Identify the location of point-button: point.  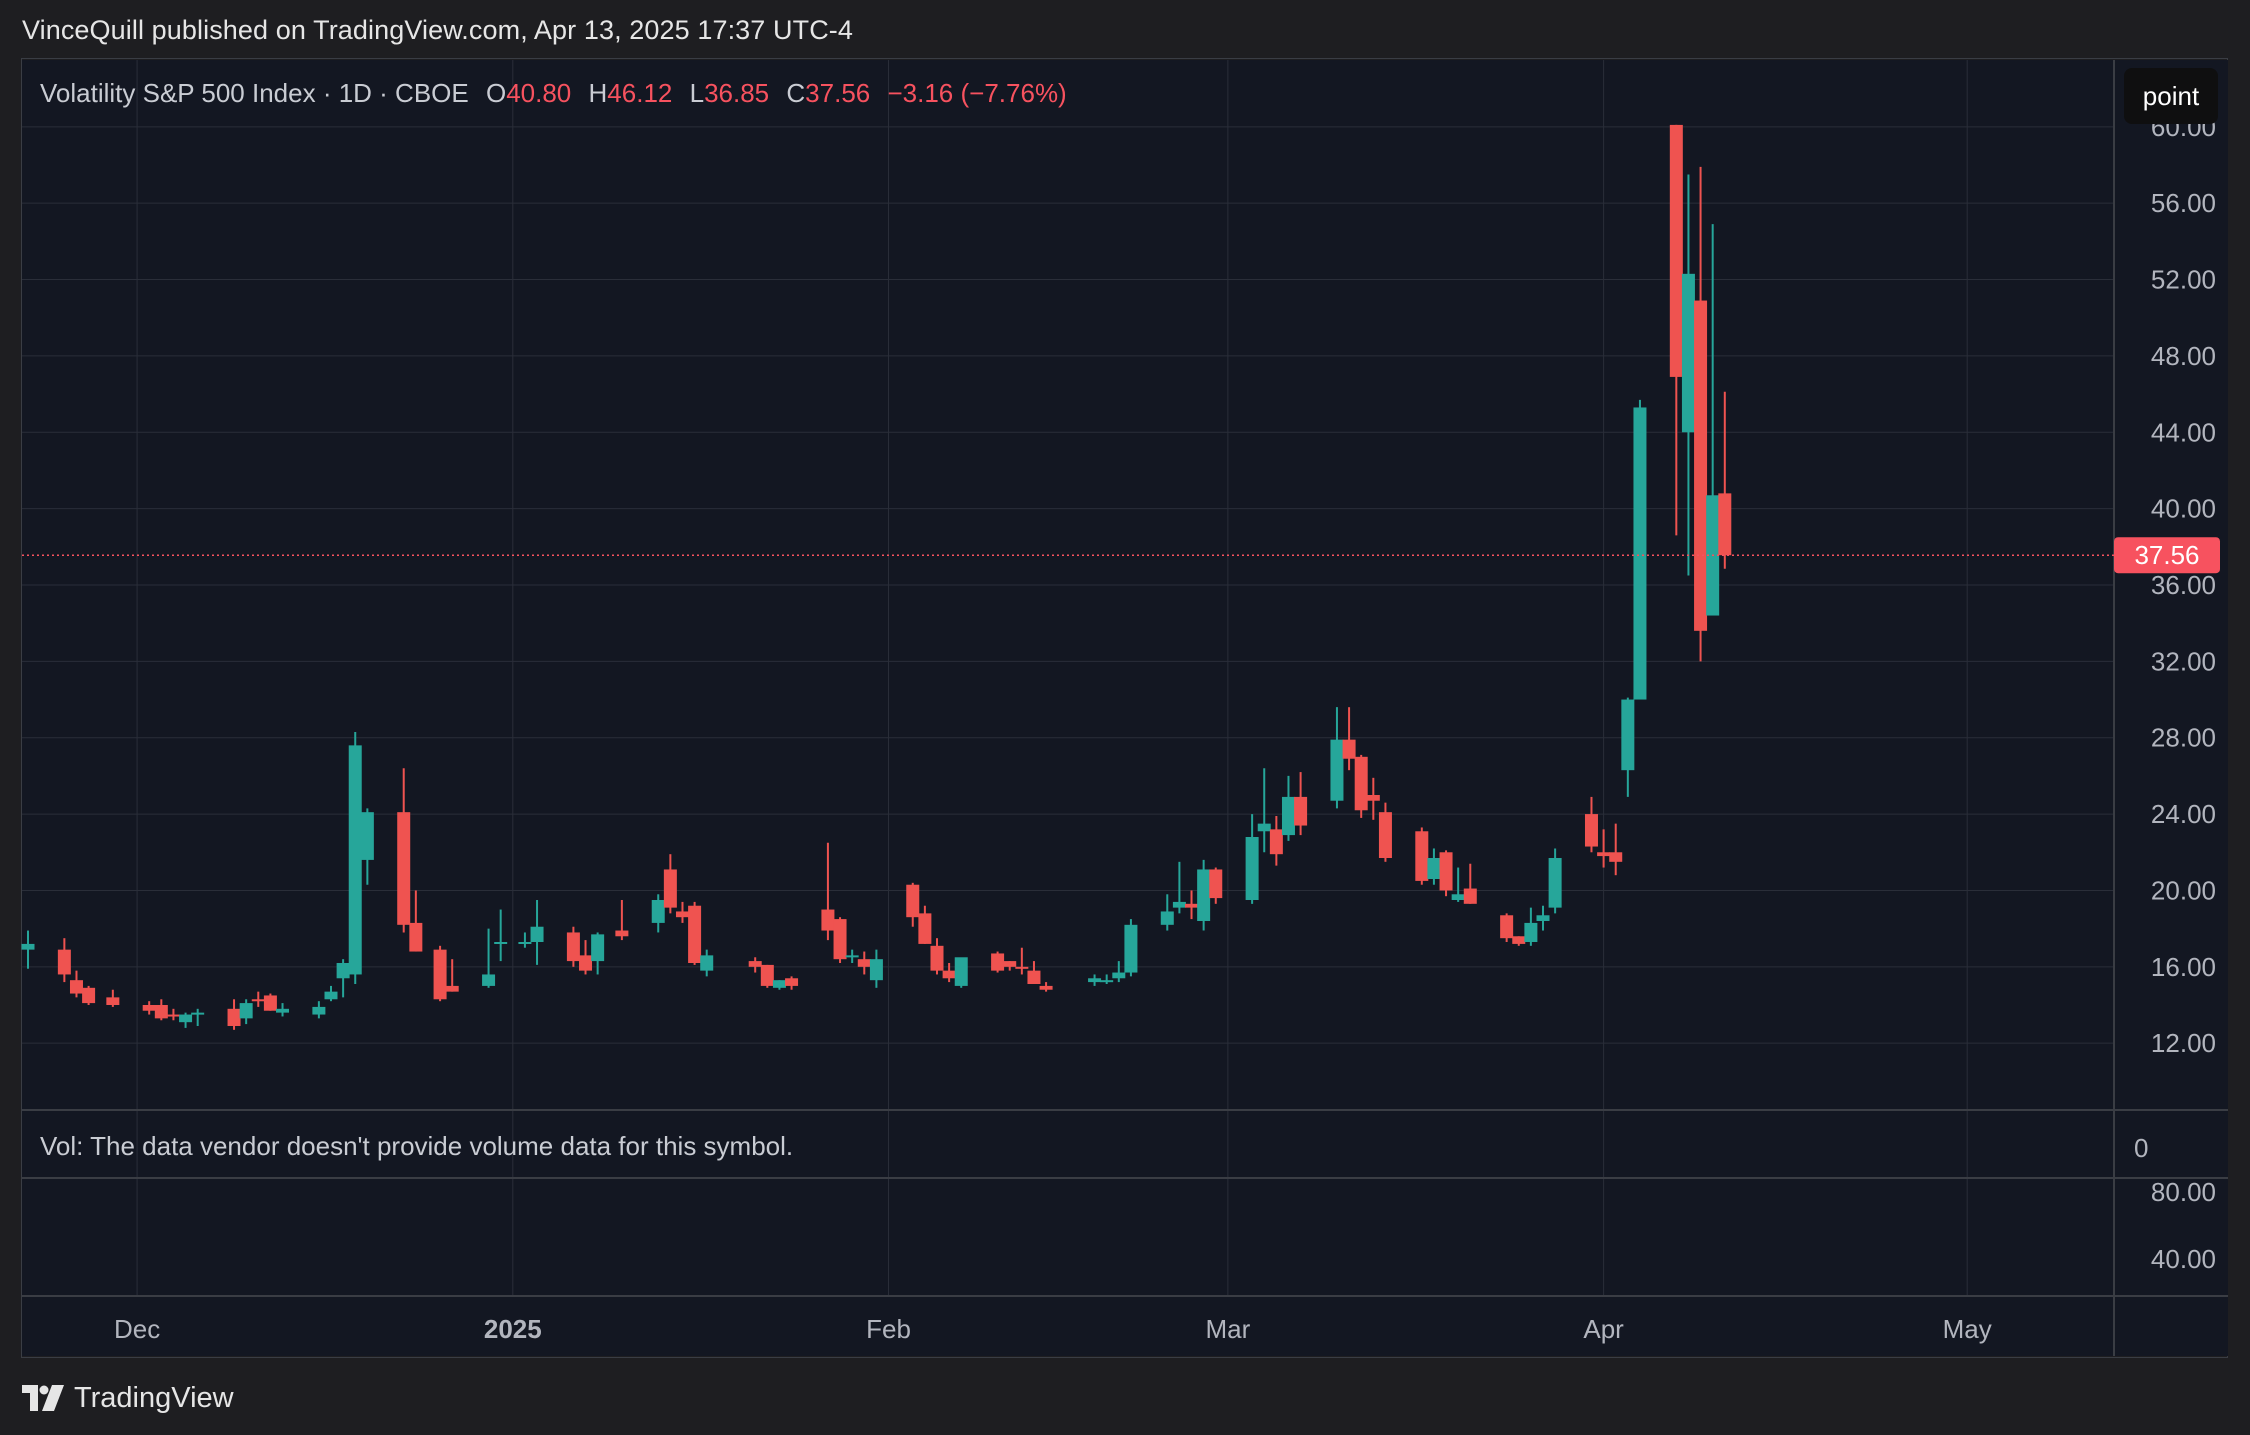
(2171, 96).